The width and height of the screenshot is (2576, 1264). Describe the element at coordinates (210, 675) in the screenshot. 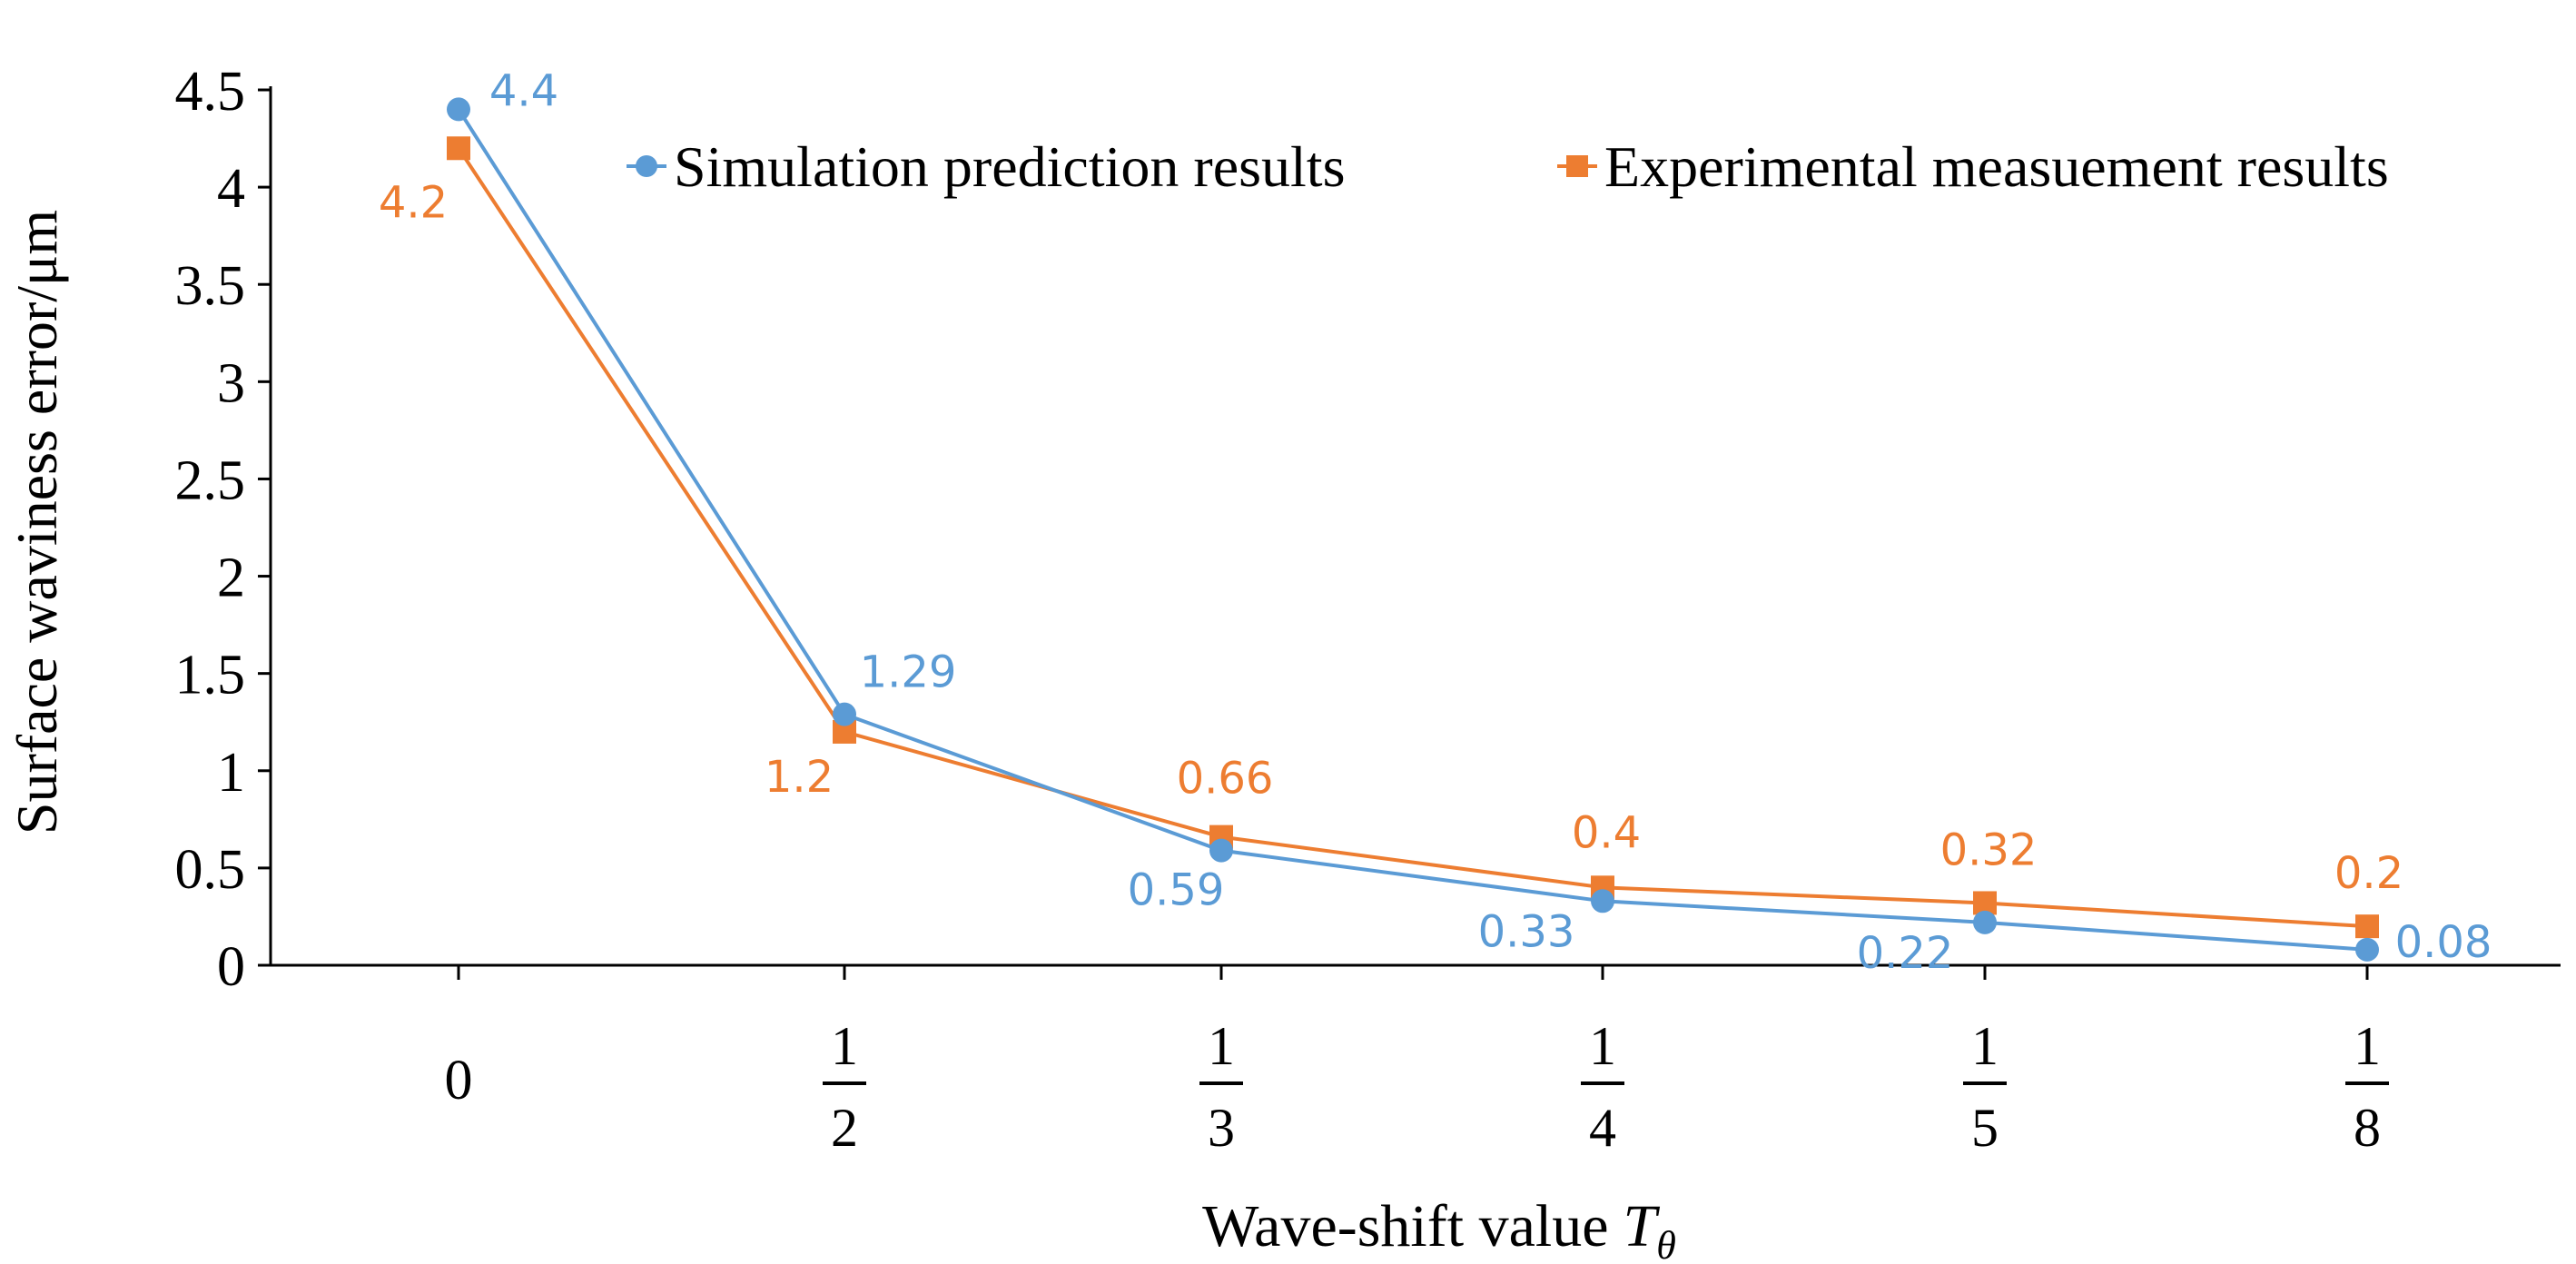

I see `y-tick-label: 1.5` at that location.